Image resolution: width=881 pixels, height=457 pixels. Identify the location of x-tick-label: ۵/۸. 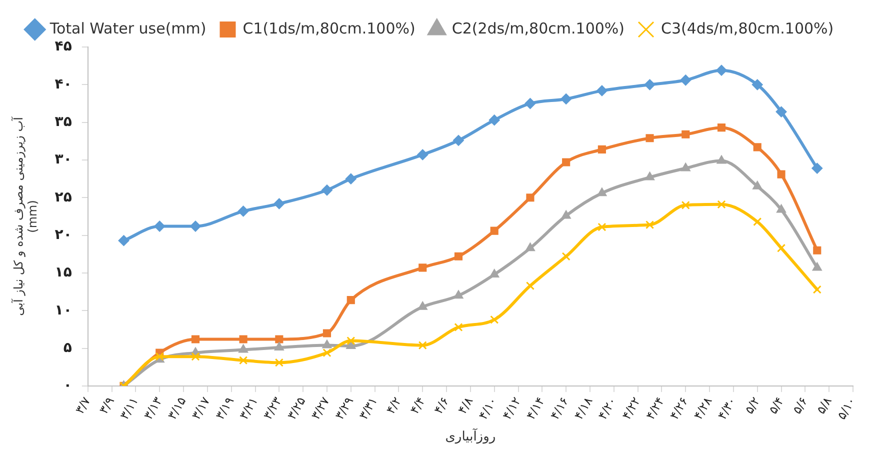
(824, 405).